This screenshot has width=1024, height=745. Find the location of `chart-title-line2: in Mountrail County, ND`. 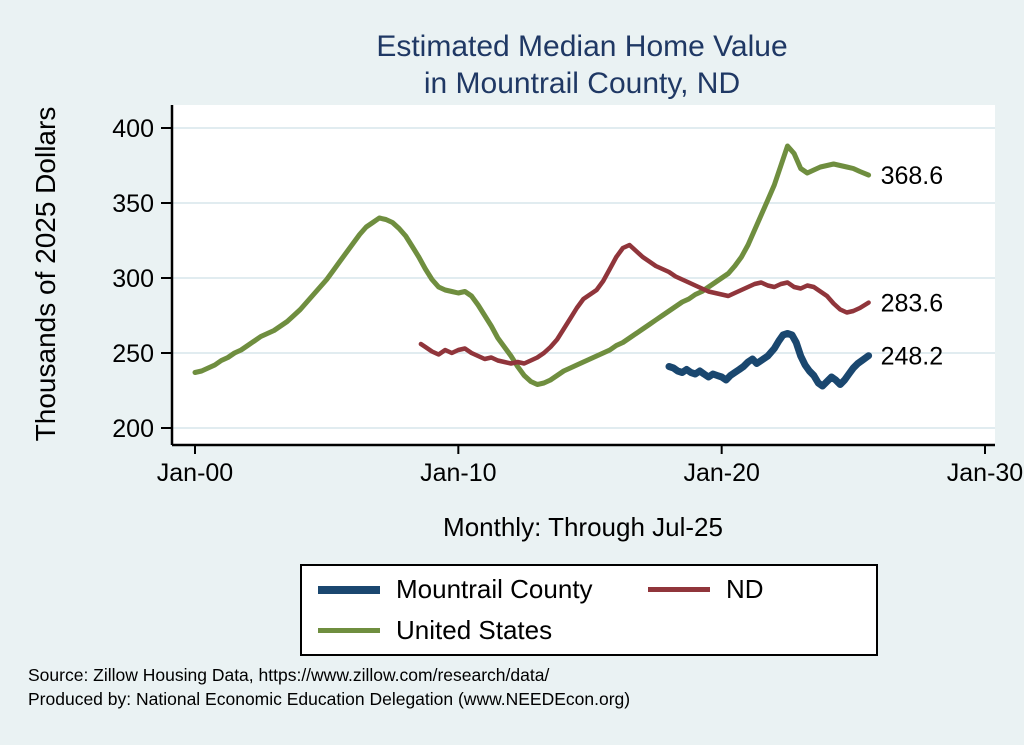

chart-title-line2: in Mountrail County, ND is located at coordinates (582, 83).